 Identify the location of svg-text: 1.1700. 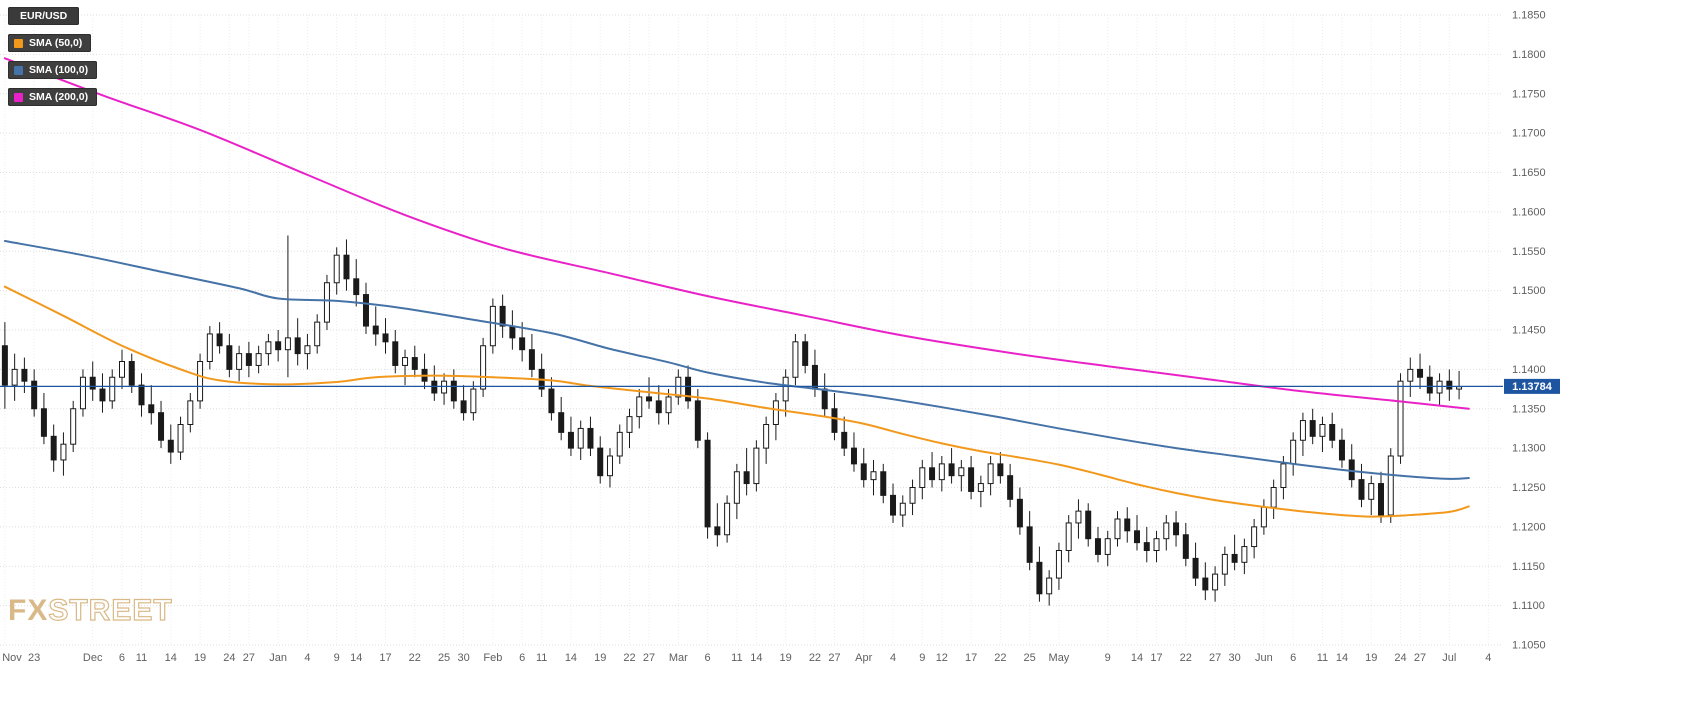
(1529, 134).